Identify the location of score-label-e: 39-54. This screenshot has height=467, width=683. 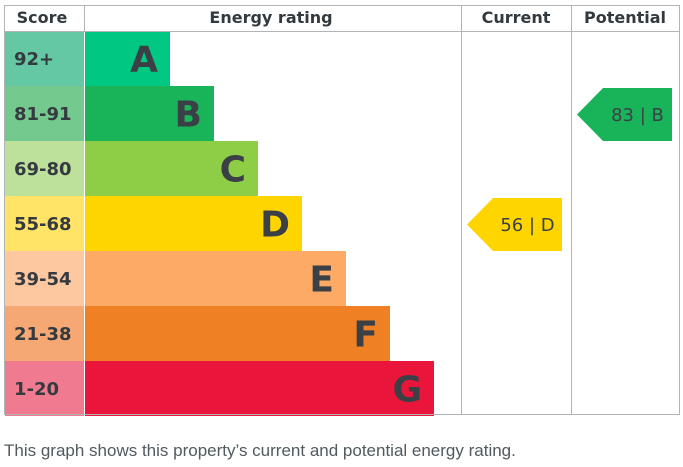
(43, 279).